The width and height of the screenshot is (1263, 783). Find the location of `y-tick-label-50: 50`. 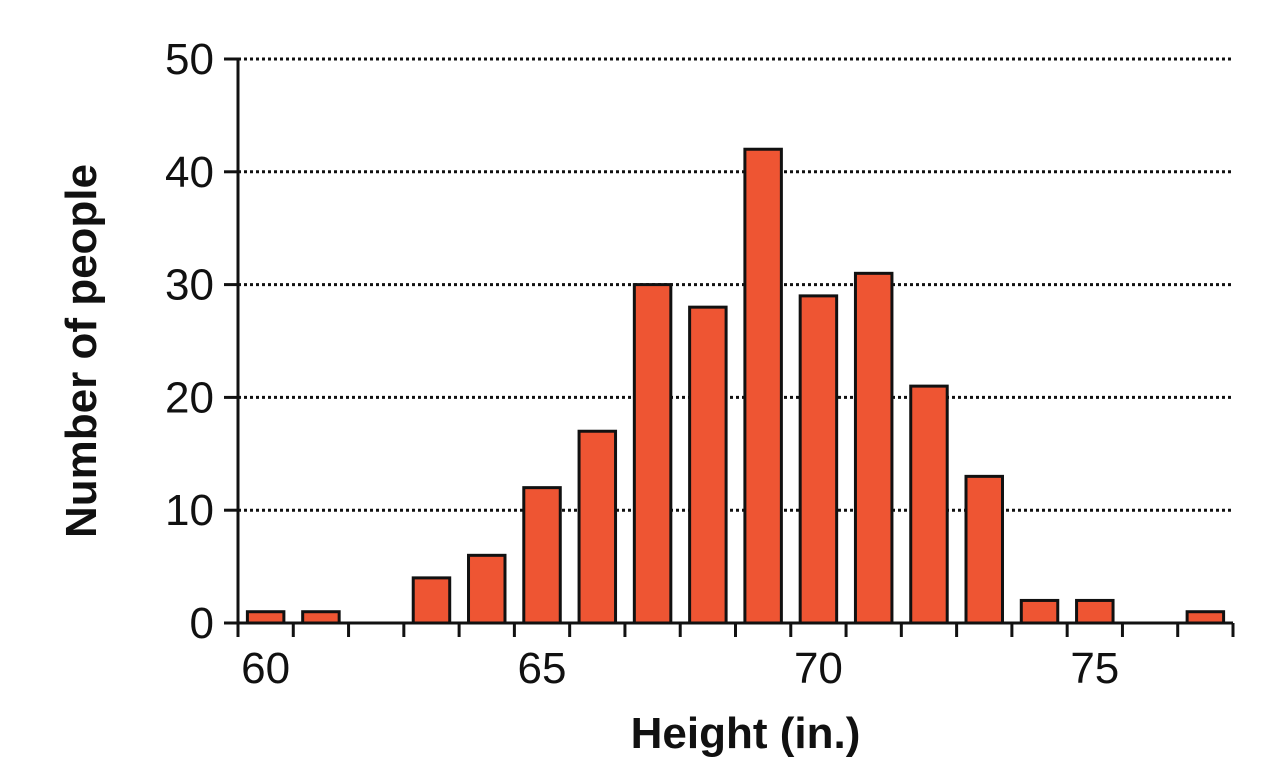

y-tick-label-50: 50 is located at coordinates (189, 59).